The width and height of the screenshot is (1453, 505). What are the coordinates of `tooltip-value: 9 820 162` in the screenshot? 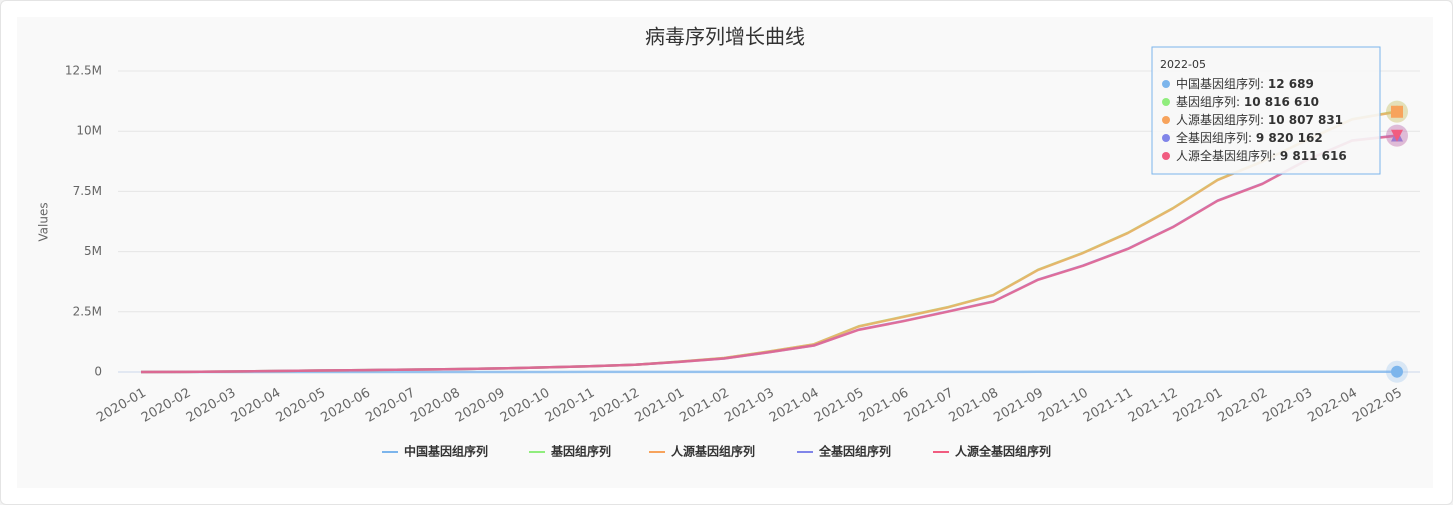 It's located at (1289, 138).